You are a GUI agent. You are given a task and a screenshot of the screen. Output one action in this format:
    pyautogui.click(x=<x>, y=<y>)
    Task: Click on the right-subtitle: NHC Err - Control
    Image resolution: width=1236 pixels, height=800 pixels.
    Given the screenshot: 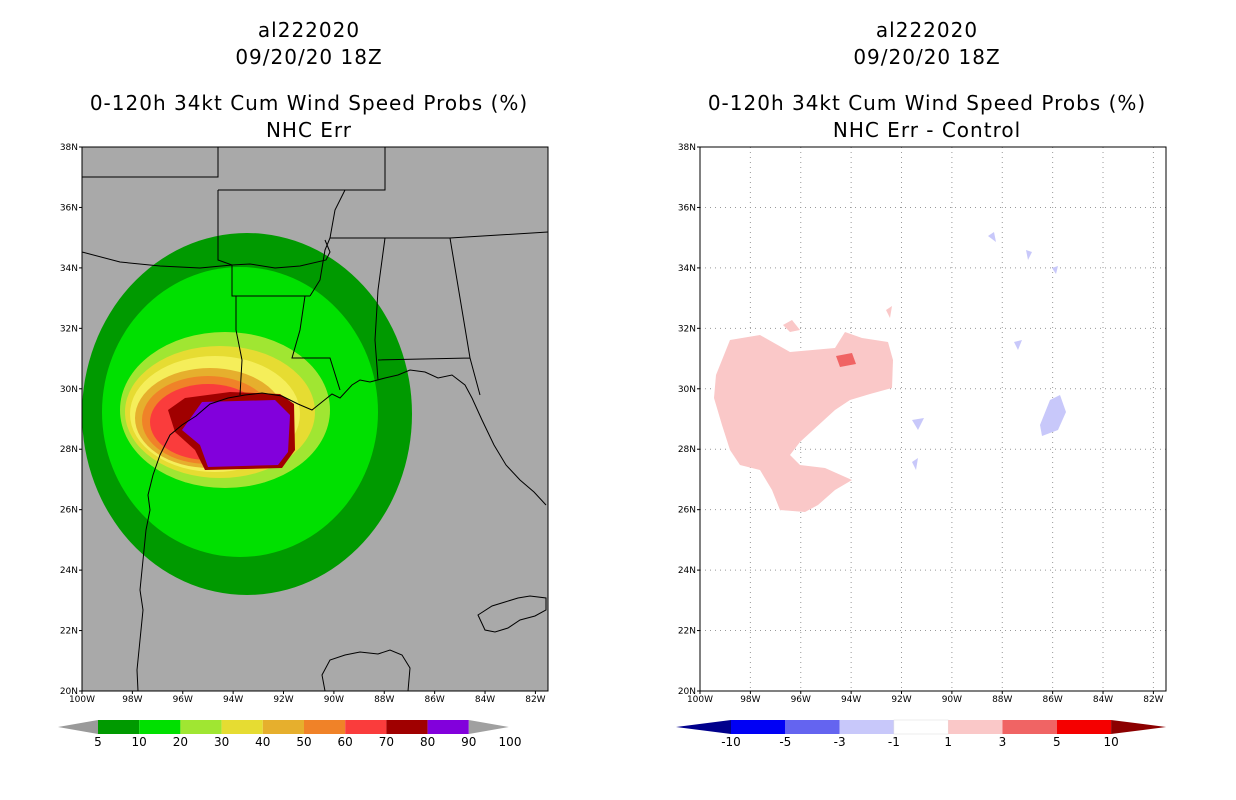 What is the action you would take?
    pyautogui.click(x=927, y=130)
    